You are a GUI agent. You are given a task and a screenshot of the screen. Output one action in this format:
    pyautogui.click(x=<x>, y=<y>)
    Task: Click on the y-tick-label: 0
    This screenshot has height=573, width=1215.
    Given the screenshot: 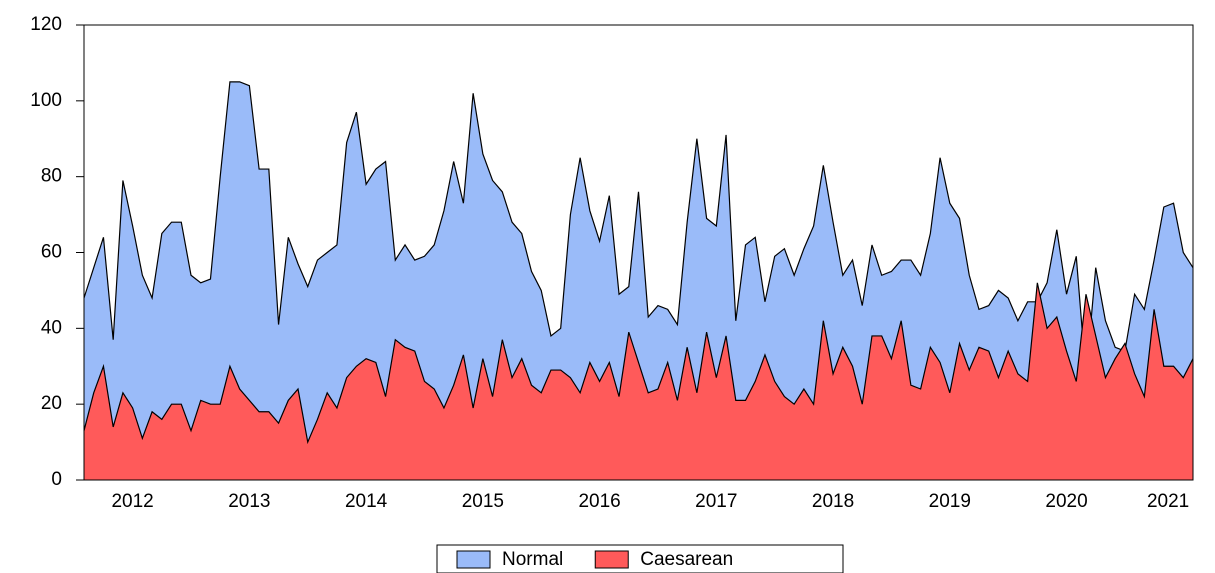 What is the action you would take?
    pyautogui.click(x=56, y=479)
    